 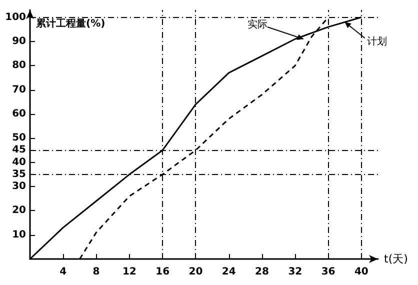 I want to click on x-tick-label: 4, so click(x=63, y=272).